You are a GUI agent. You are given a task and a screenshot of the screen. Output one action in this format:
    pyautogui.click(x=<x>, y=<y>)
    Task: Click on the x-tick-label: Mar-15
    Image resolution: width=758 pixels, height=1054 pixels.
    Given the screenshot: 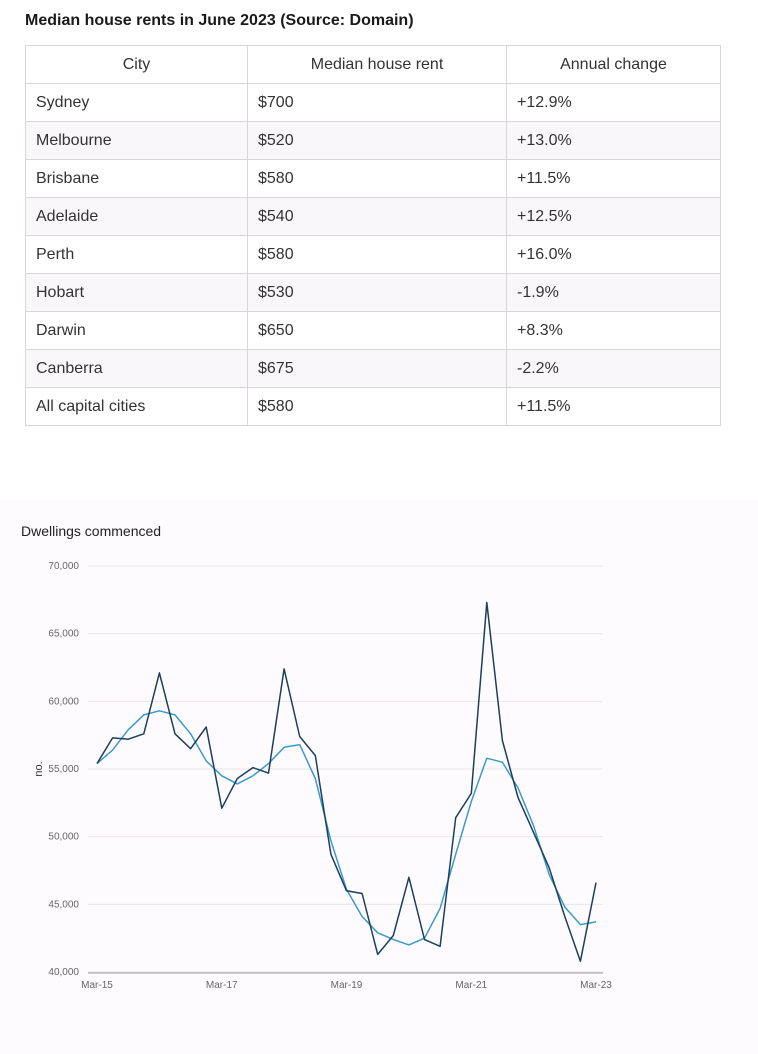 What is the action you would take?
    pyautogui.click(x=97, y=985)
    